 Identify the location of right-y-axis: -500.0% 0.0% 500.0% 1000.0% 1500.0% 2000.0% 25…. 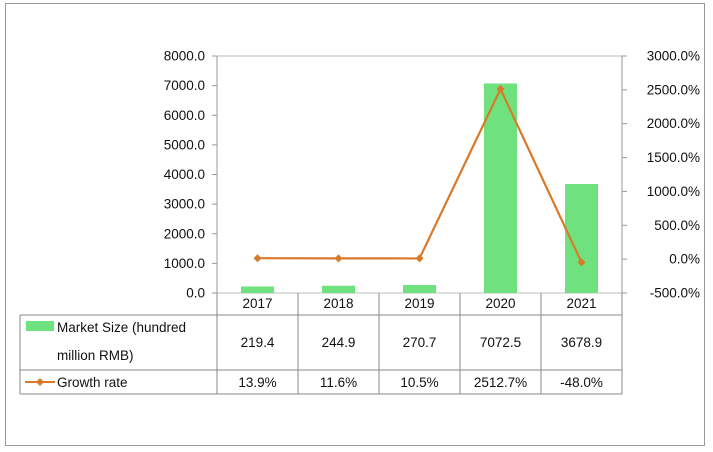
(660, 175).